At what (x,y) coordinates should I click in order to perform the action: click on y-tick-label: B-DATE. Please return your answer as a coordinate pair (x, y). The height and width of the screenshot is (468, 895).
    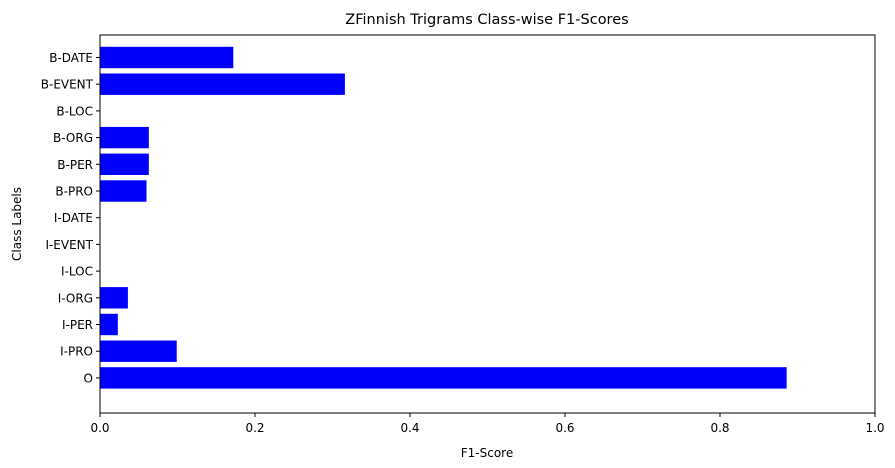
    Looking at the image, I should click on (71, 58).